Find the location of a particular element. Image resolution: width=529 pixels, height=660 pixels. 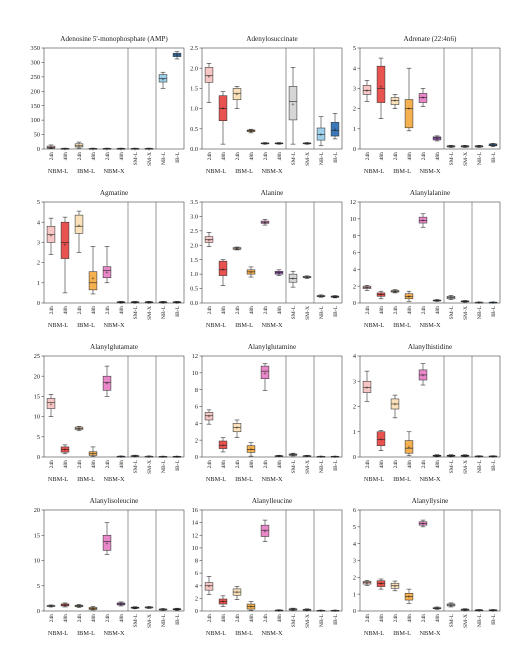

y-tick-label: 300 is located at coordinates (35, 63).